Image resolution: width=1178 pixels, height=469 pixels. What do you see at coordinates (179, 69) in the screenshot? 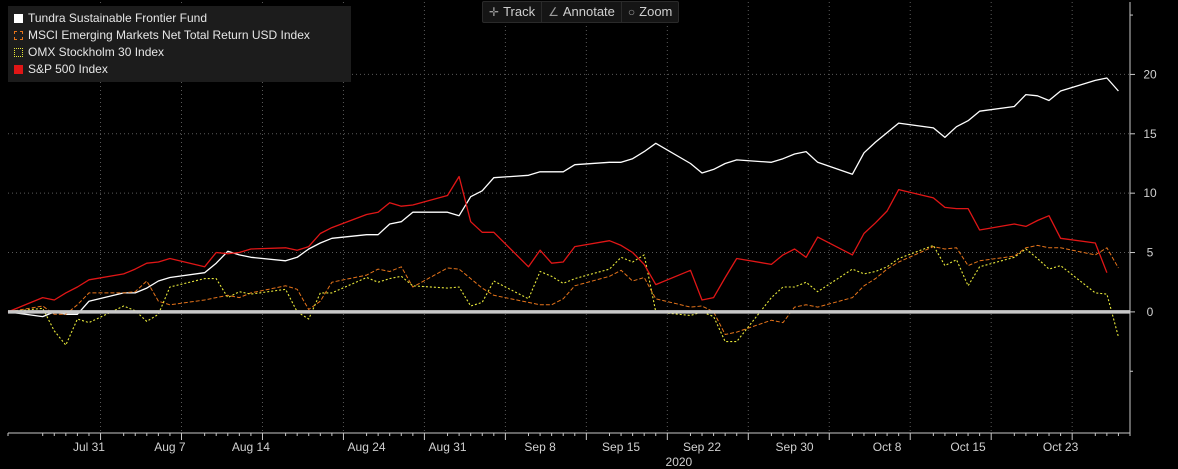
I see `legend-item: S&P 500 Index` at bounding box center [179, 69].